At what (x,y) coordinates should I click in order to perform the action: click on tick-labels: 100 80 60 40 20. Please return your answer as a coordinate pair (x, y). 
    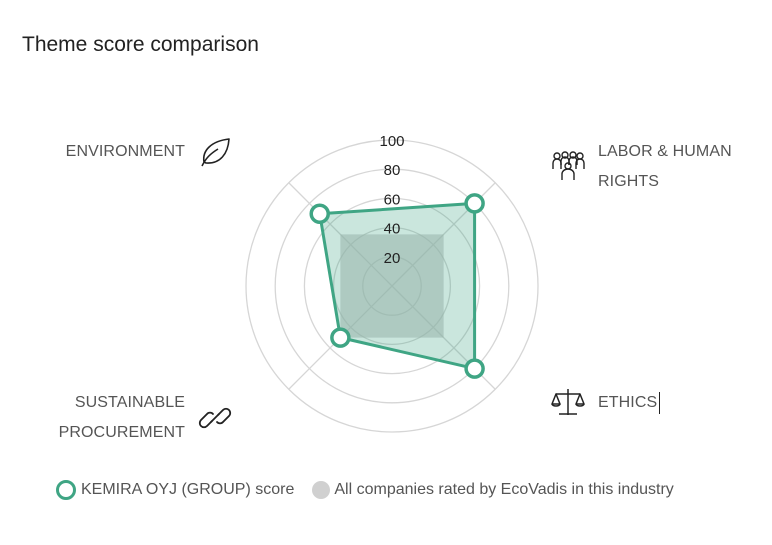
    Looking at the image, I should click on (391, 200).